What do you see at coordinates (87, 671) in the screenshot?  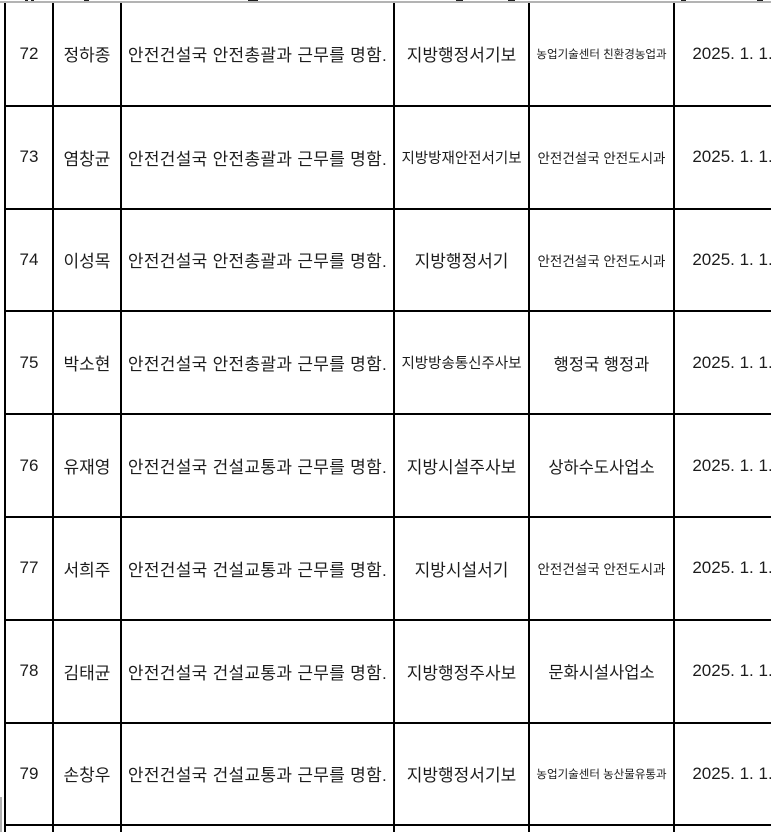 I see `cell-name: 김태균` at bounding box center [87, 671].